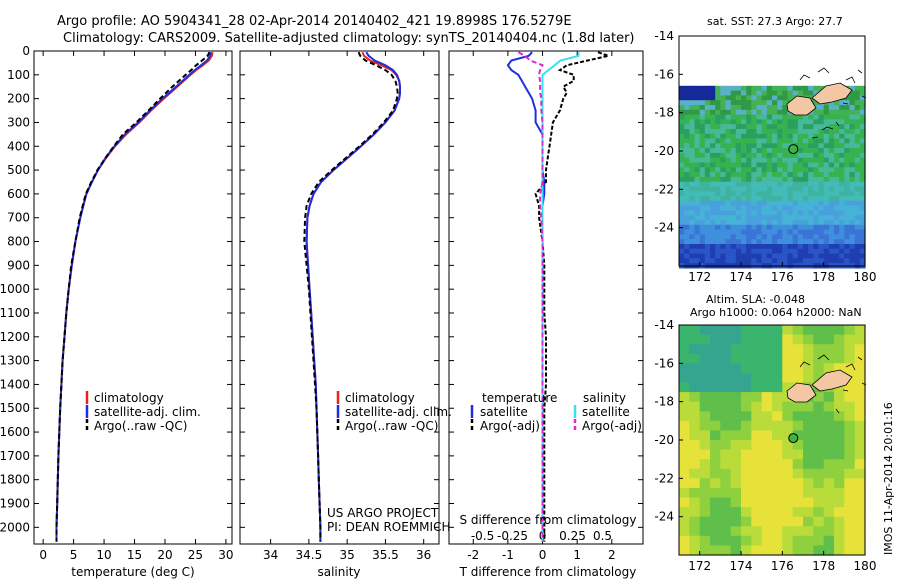 Image resolution: width=900 pixels, height=580 pixels. What do you see at coordinates (510, 426) in the screenshot?
I see `legend-label-t-argo: Argo(-adj)` at bounding box center [510, 426].